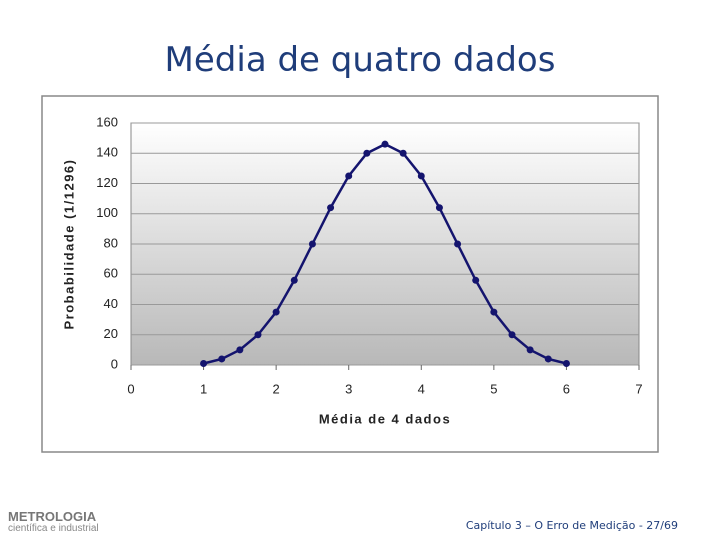 This screenshot has width=720, height=540. Describe the element at coordinates (638, 388) in the screenshot. I see `x-tick-label: 7` at that location.